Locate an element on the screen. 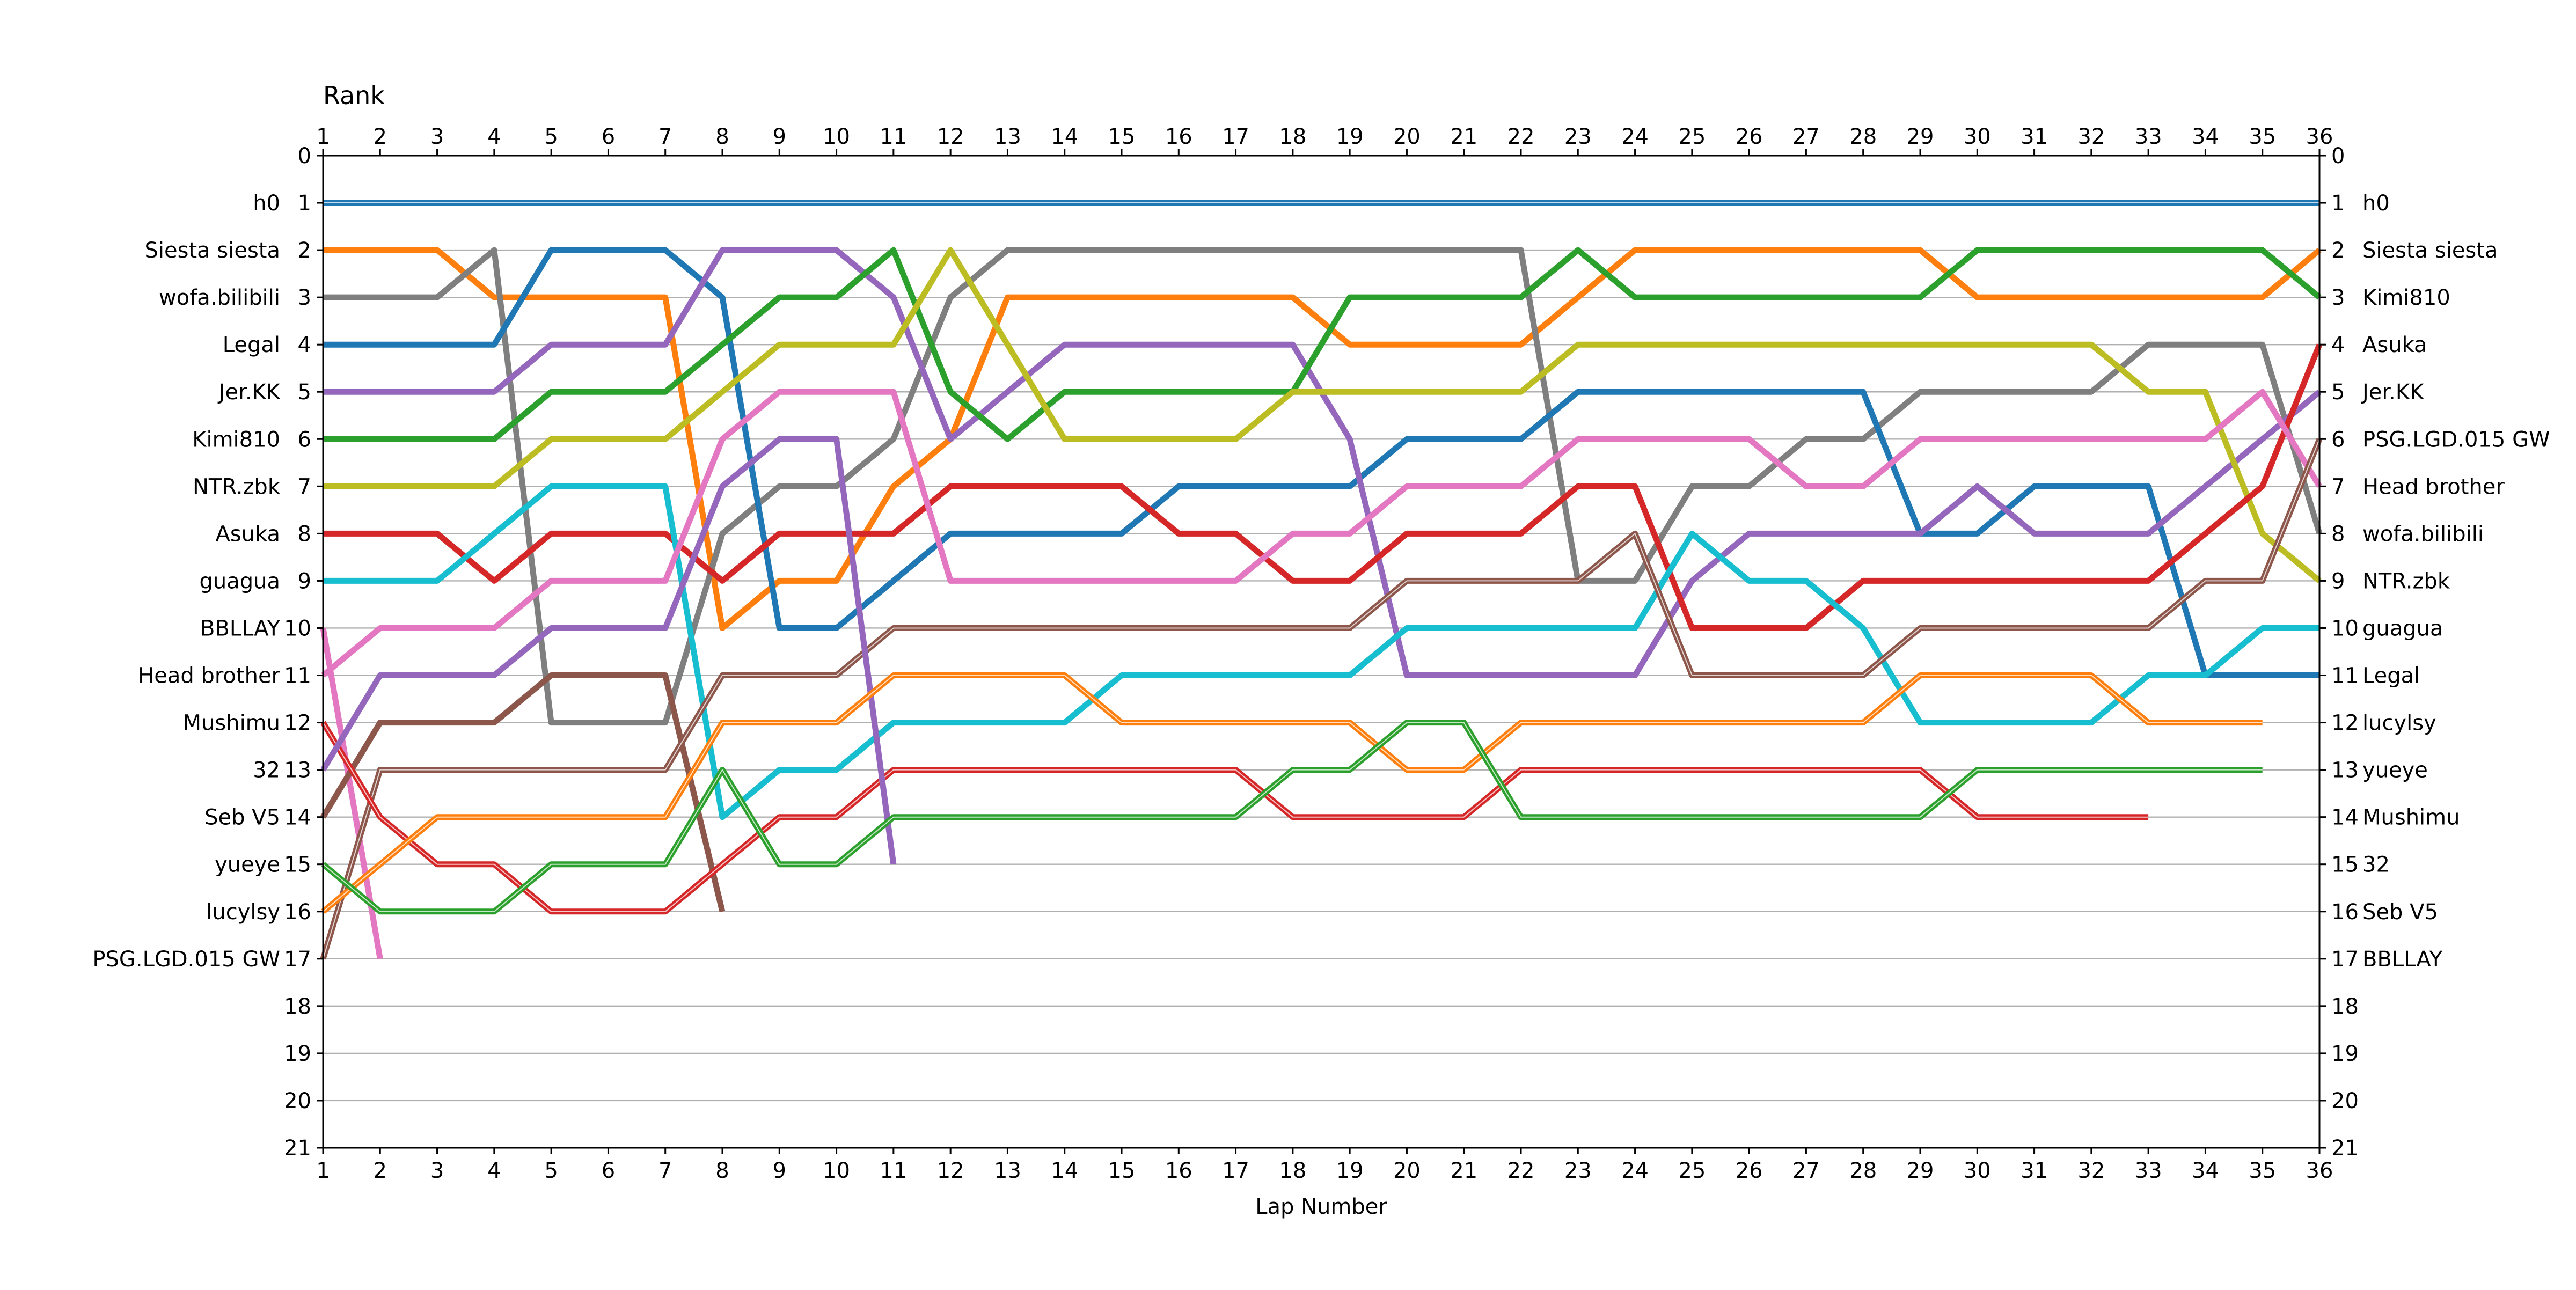 The image size is (2576, 1290). x-tick-label-top-21: 21 is located at coordinates (1463, 136).